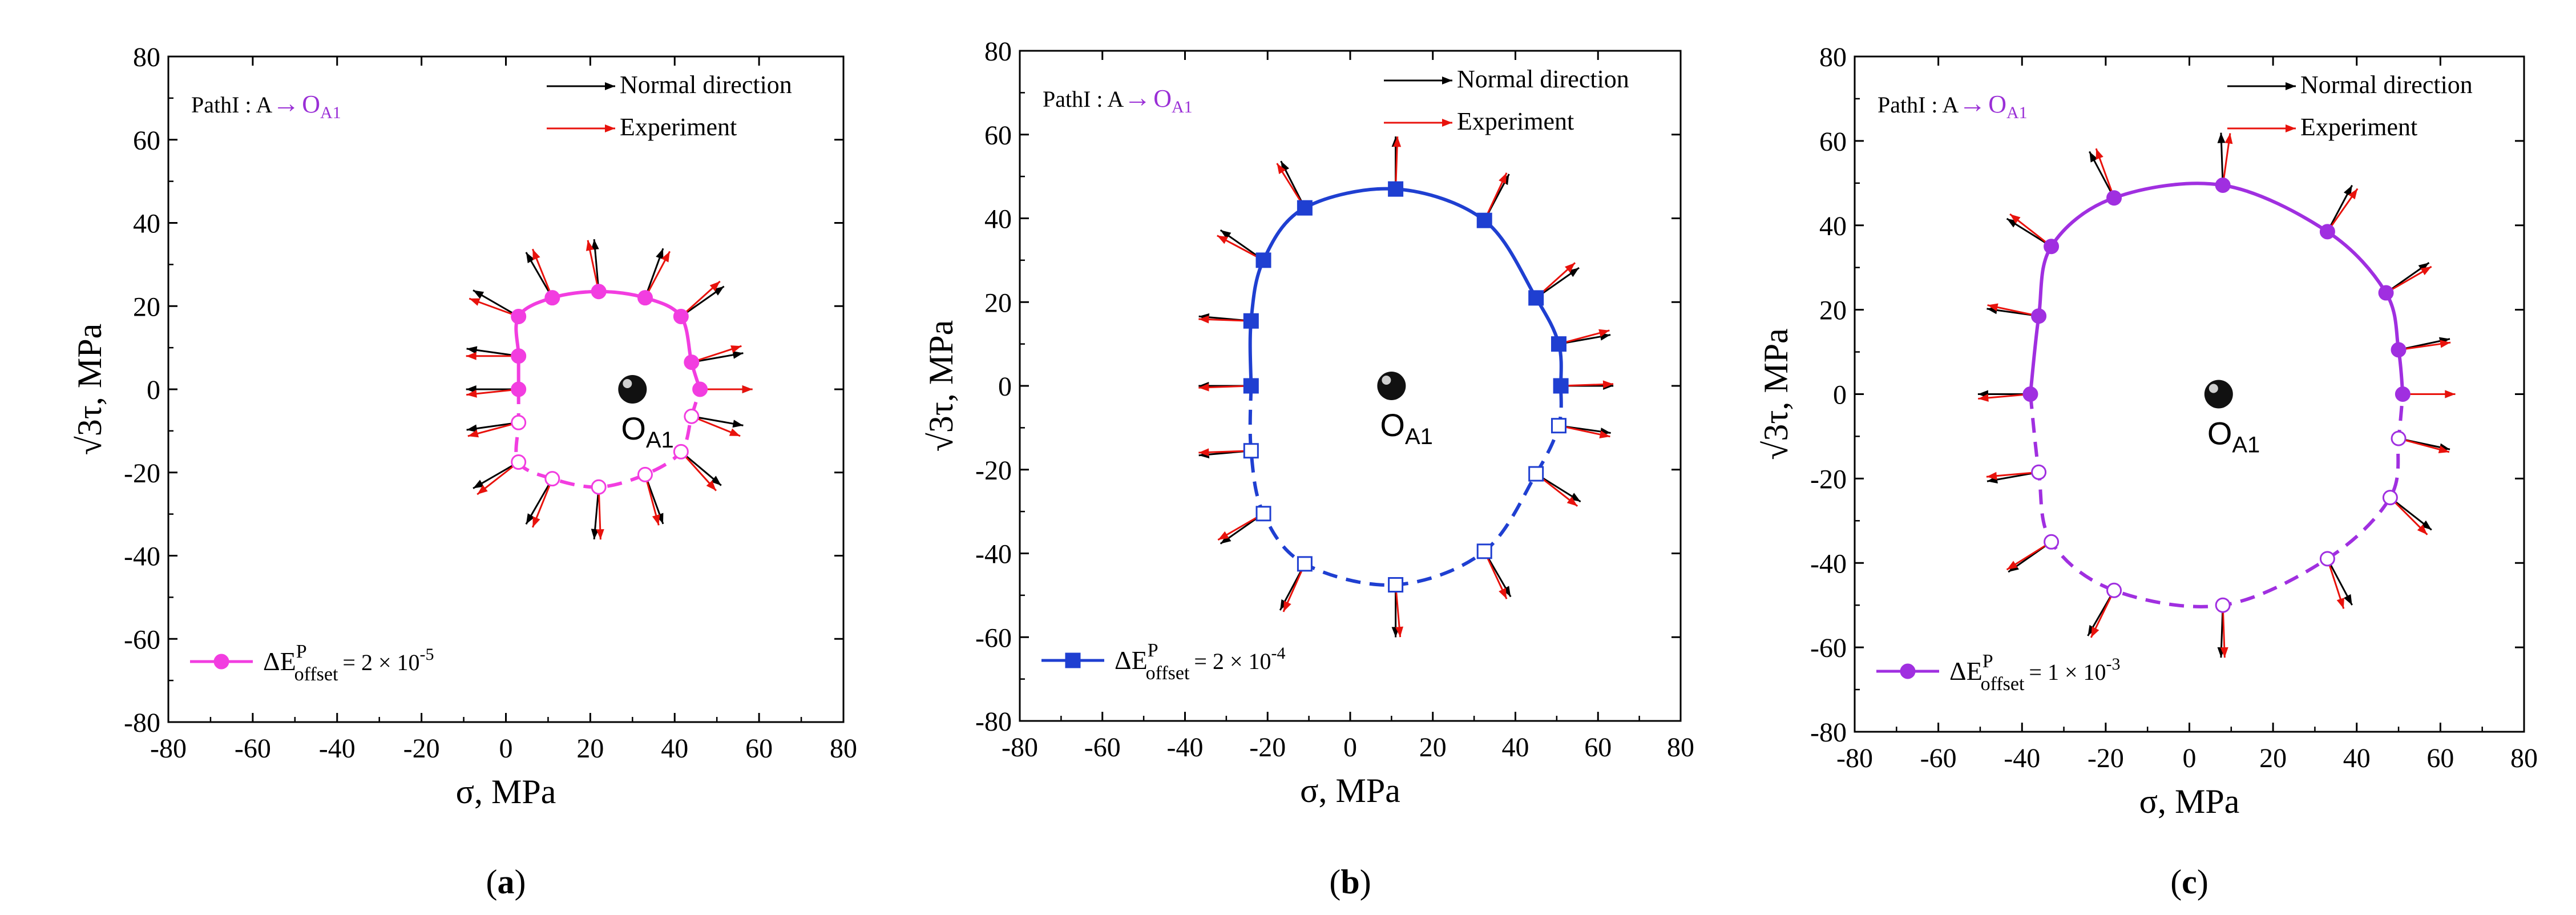 The image size is (2576, 915). I want to click on center-label: OA1, so click(2233, 437).